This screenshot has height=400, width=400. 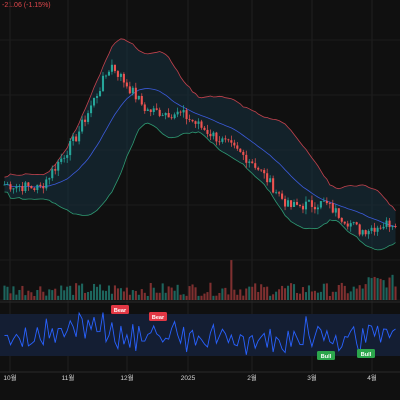 What do you see at coordinates (26, 5) in the screenshot?
I see `price-change-text: -21.06 (-1.15%)` at bounding box center [26, 5].